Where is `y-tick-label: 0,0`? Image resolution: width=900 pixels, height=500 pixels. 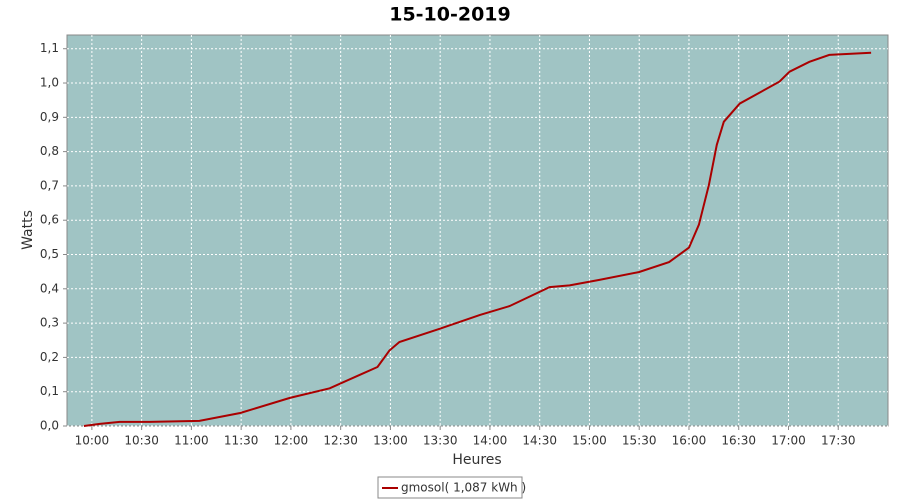
y-tick-label: 0,0 is located at coordinates (49, 426).